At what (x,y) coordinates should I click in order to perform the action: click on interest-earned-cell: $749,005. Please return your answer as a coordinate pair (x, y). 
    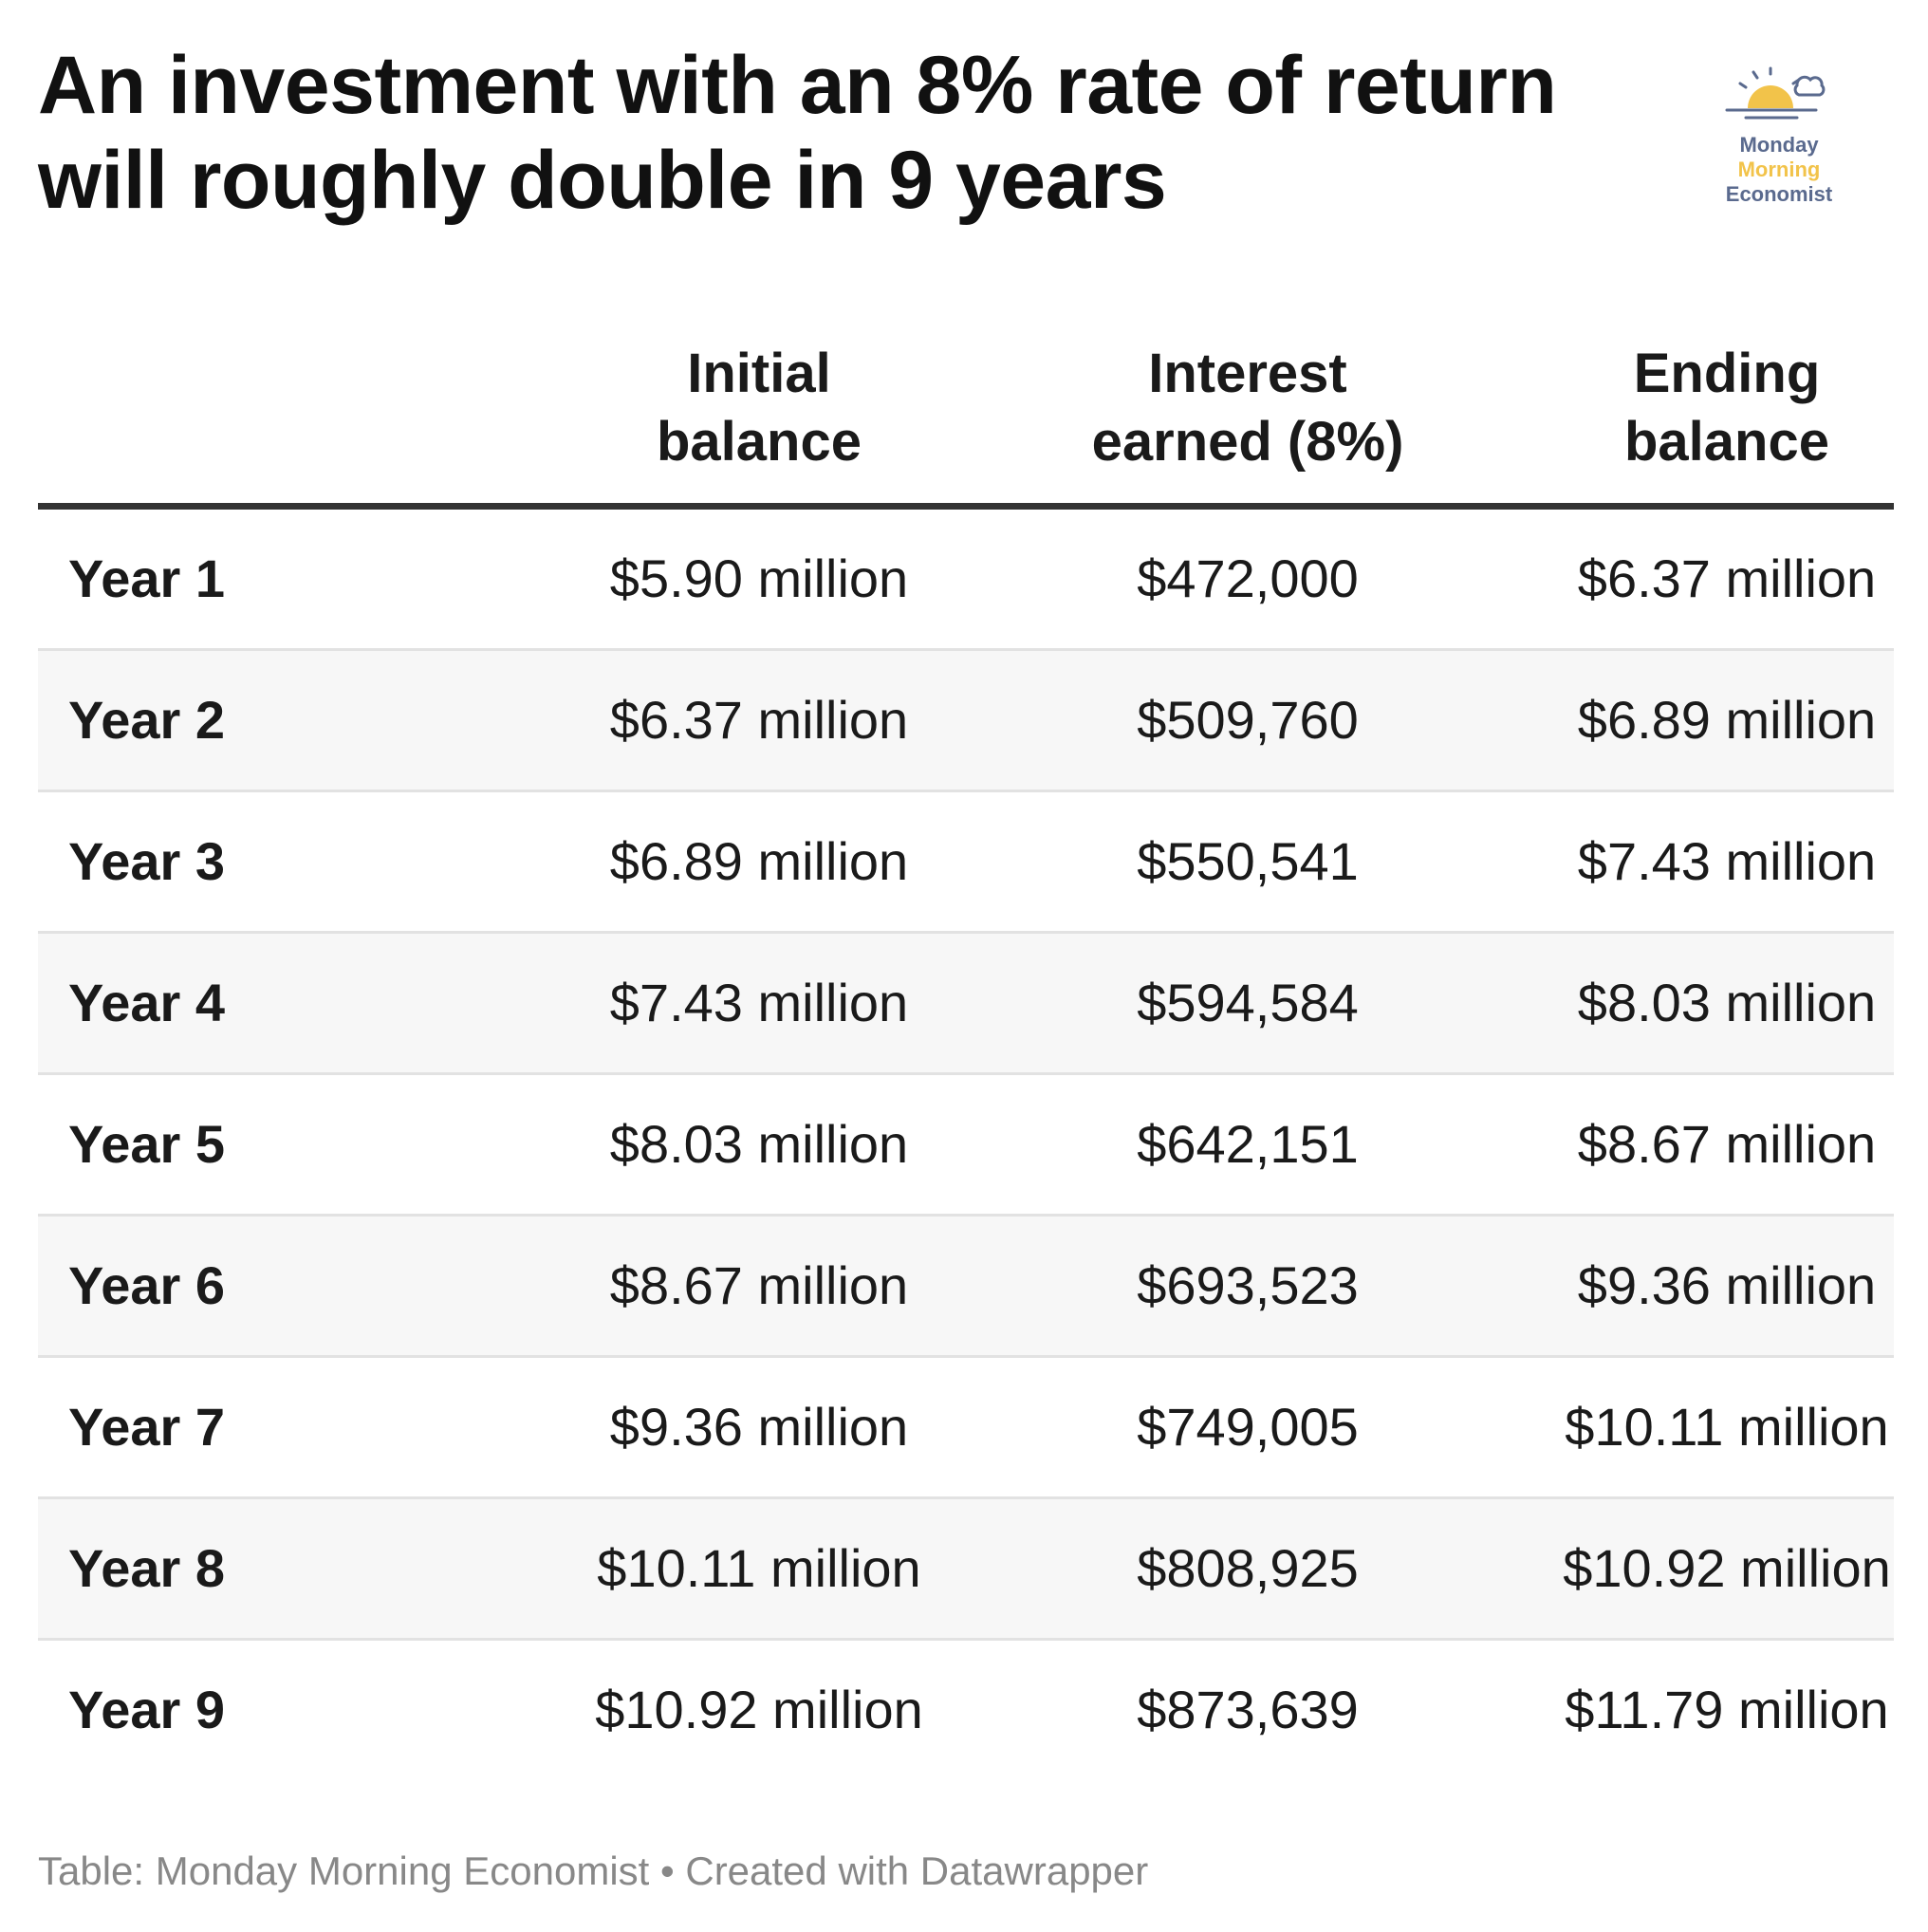
    Looking at the image, I should click on (1248, 1427).